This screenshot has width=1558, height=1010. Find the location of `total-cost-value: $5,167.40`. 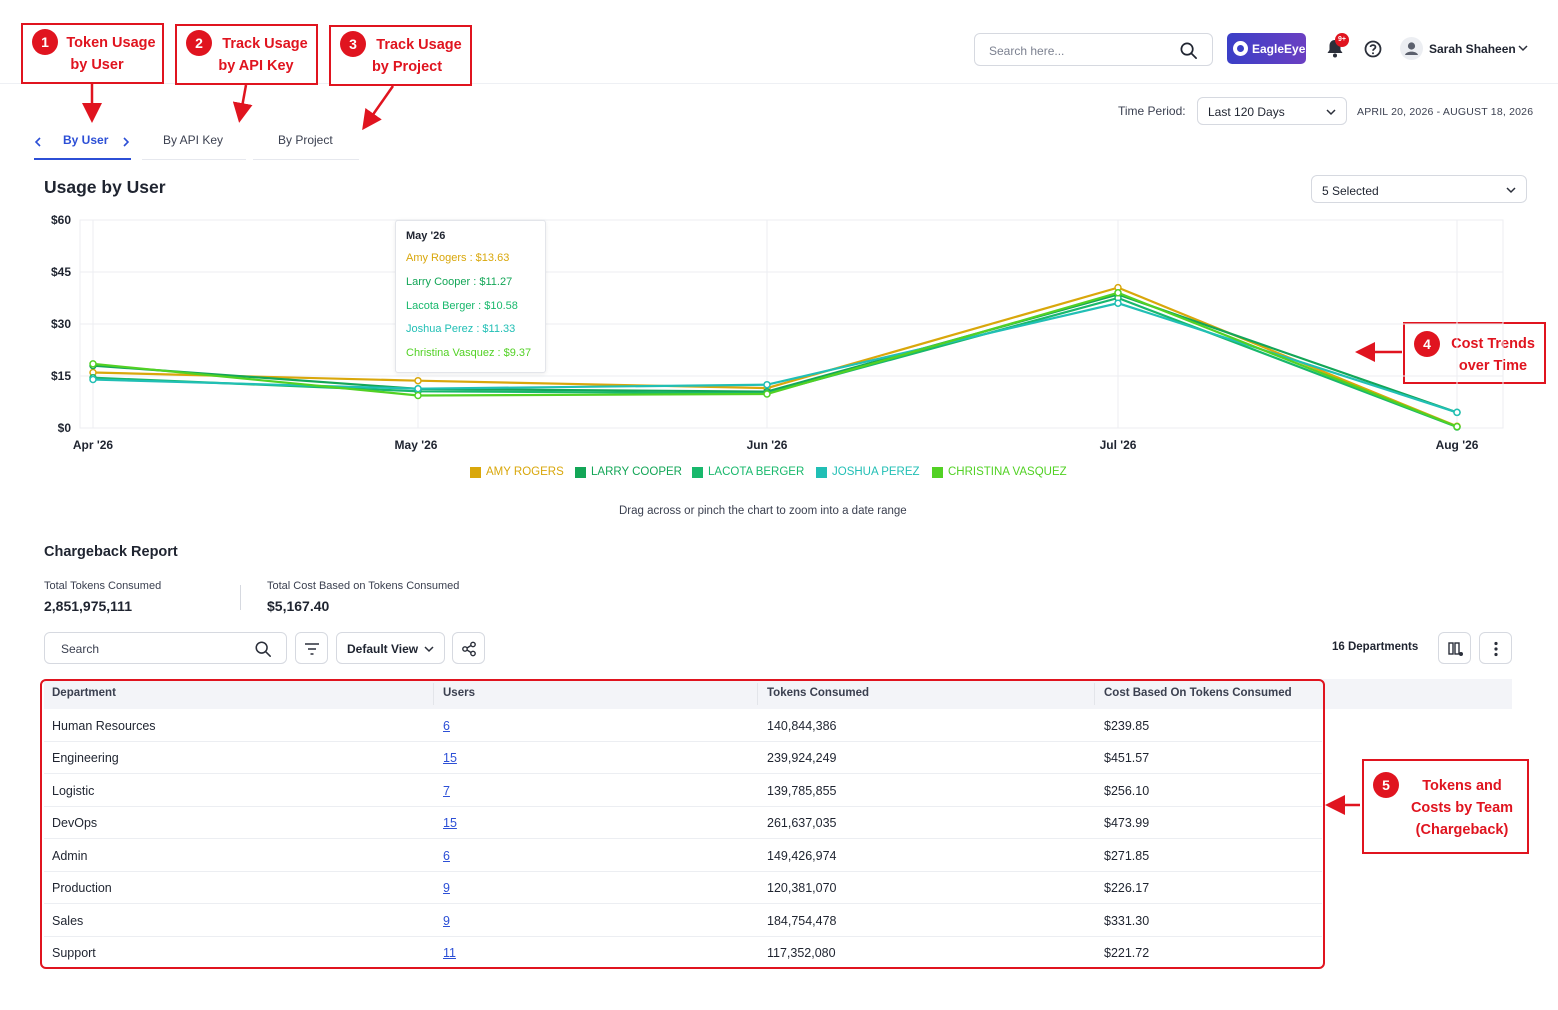

total-cost-value: $5,167.40 is located at coordinates (298, 606).